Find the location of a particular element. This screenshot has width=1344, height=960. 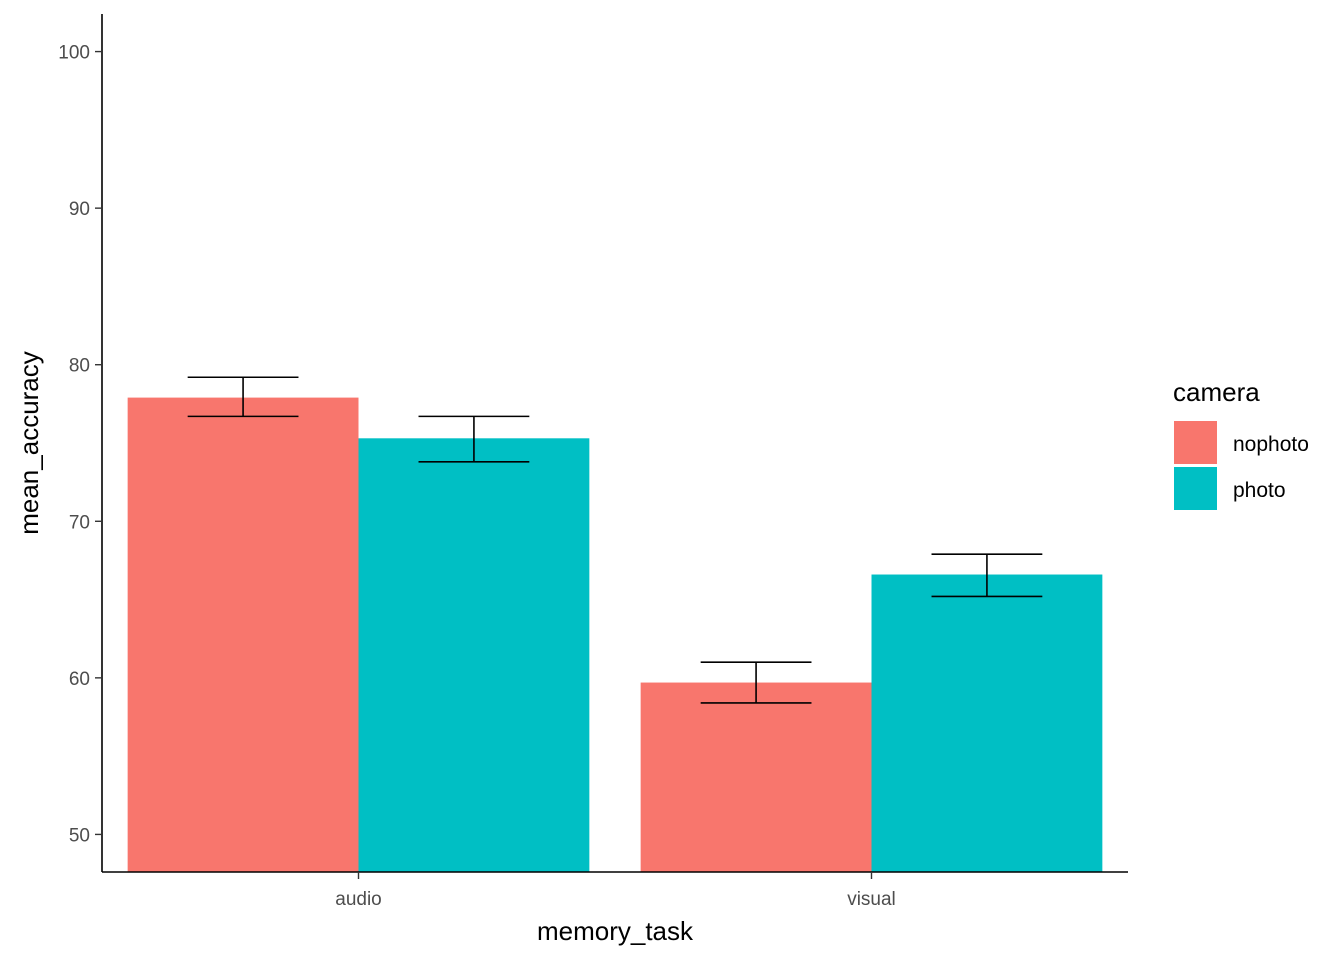

legend: camera nophoto photo is located at coordinates (1241, 443).